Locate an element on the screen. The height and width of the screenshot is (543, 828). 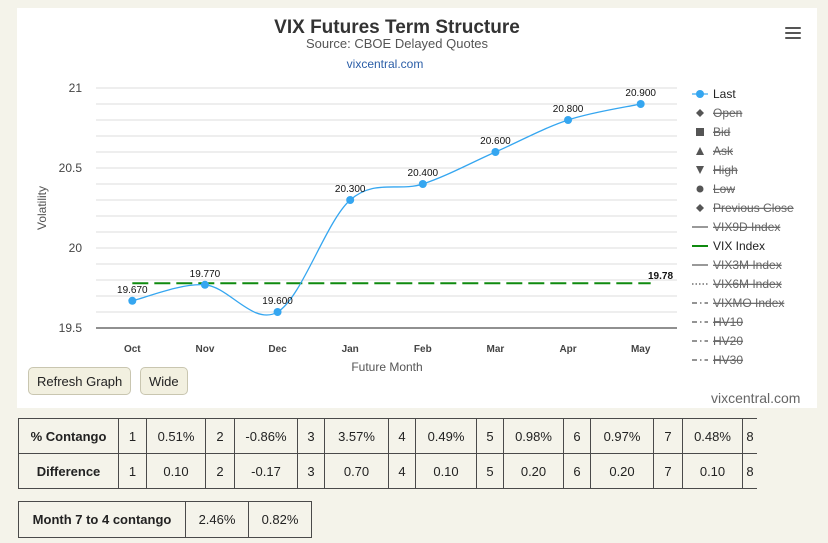
table-row: Month 7 to 4 contango 2.46% 0.82% is located at coordinates (165, 519).